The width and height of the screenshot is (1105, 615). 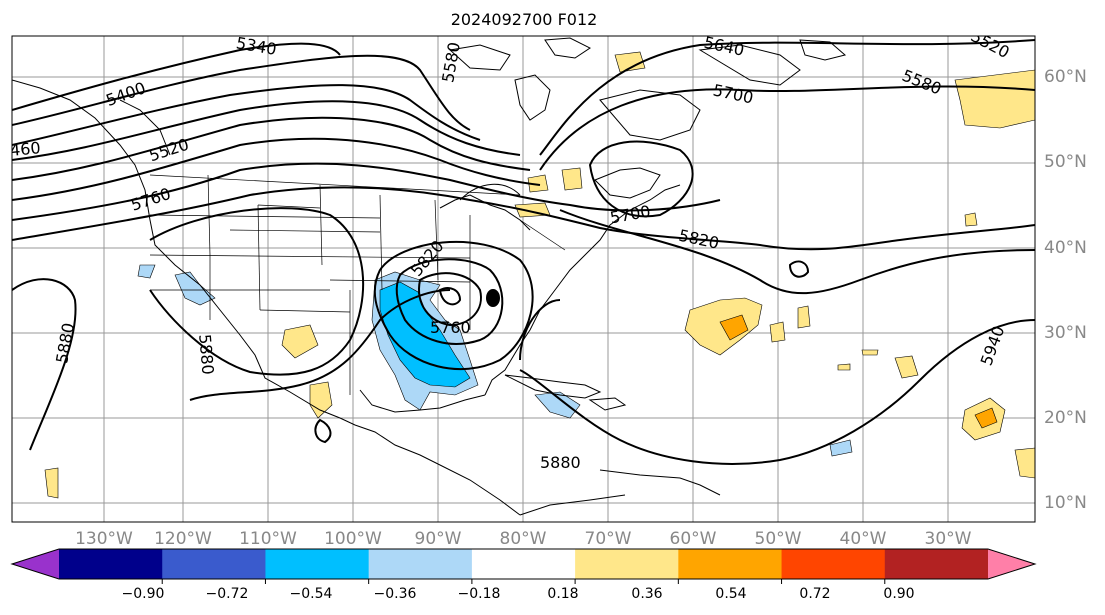 I want to click on colorbar-tick-label: −0.18, so click(x=479, y=594).